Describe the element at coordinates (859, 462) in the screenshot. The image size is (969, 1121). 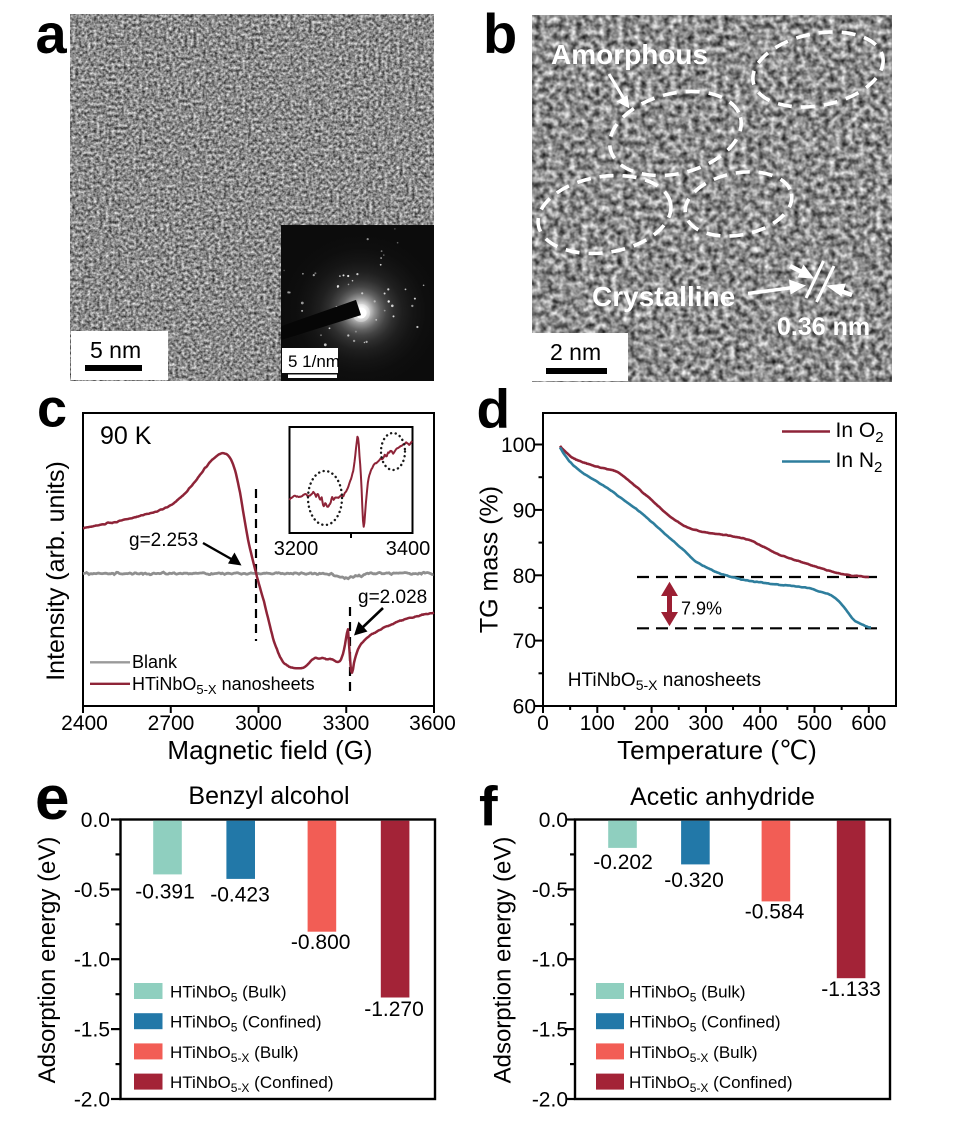
I see `svg-text: In N2` at that location.